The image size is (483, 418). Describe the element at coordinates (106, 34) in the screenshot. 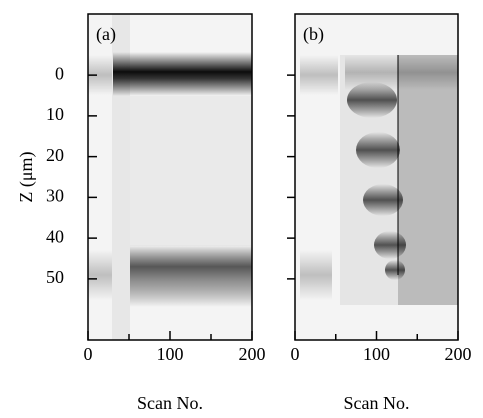

I see `panel-label: (a)` at that location.